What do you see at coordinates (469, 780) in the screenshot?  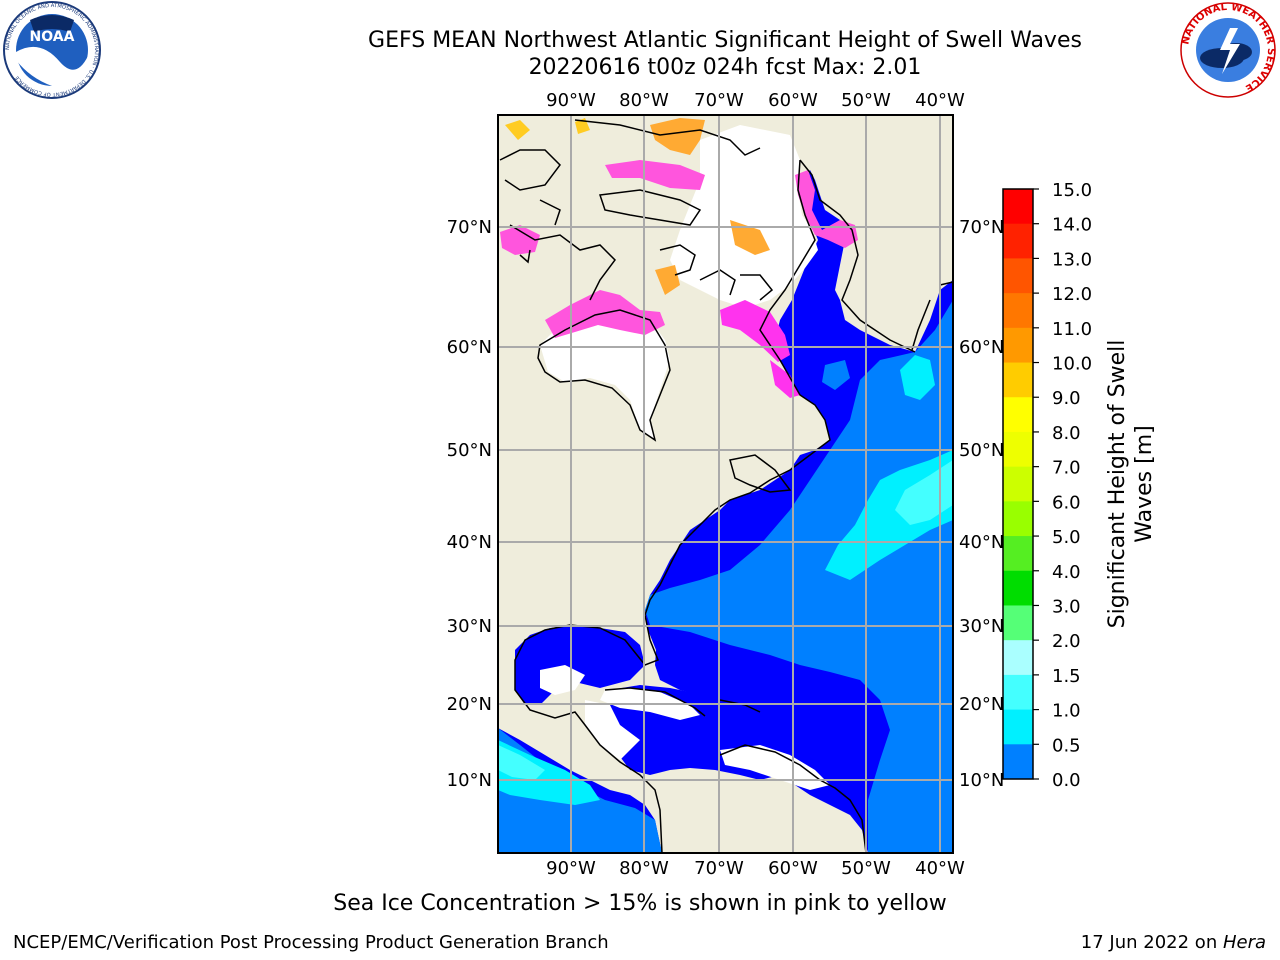 I see `lat-label-10n: 10°N` at bounding box center [469, 780].